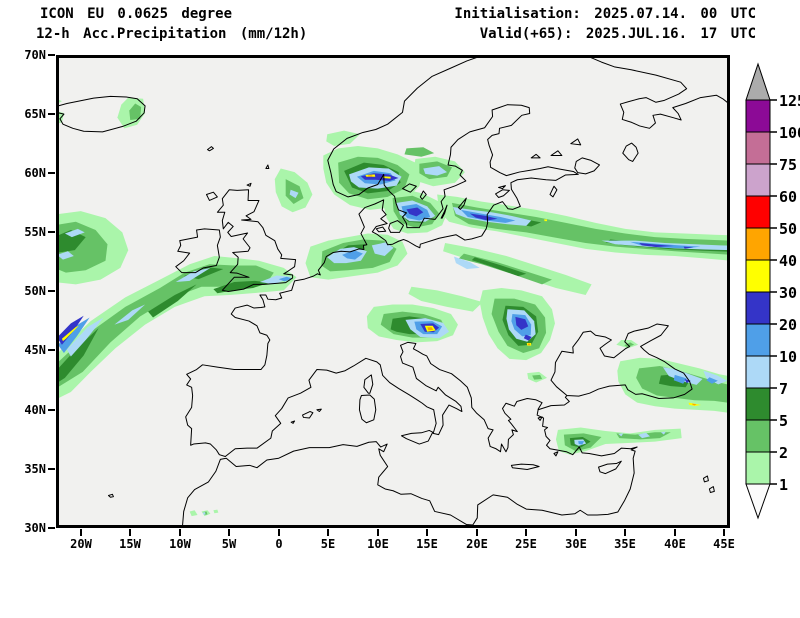 The height and width of the screenshot is (618, 800). What do you see at coordinates (383, 399) in the screenshot?
I see `coast-mediterranean-europe` at bounding box center [383, 399].